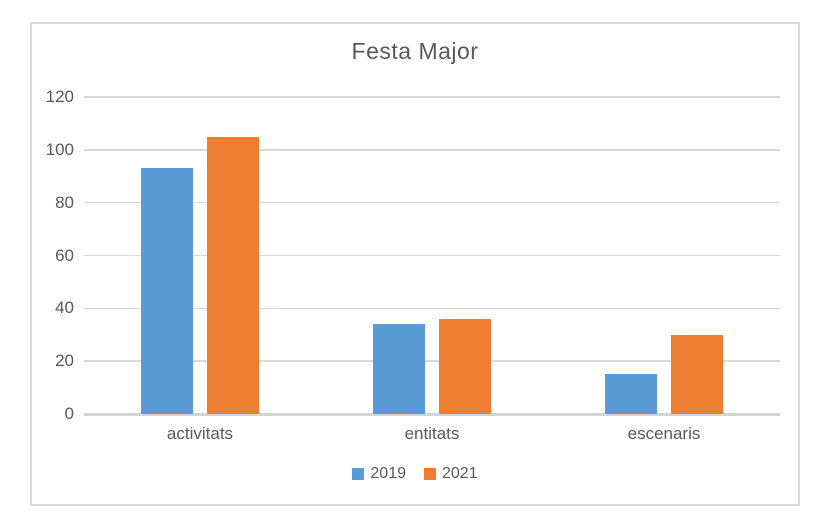 The height and width of the screenshot is (530, 827). Describe the element at coordinates (415, 474) in the screenshot. I see `legend: 2019 2021` at that location.